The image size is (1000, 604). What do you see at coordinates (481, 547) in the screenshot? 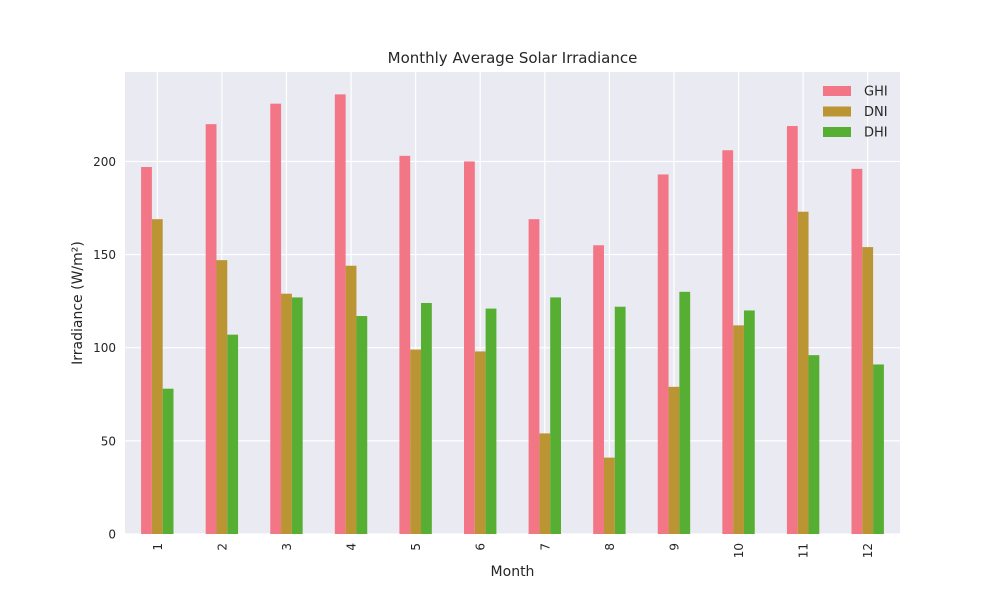
I see `x-tick-label: 6` at bounding box center [481, 547].